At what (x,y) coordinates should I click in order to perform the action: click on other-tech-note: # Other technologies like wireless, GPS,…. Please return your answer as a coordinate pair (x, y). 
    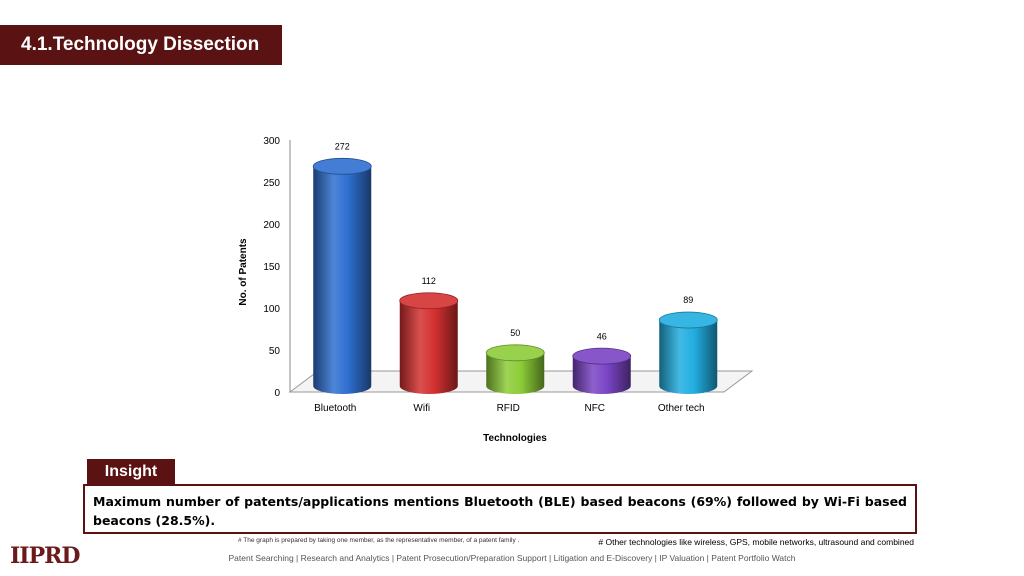
    Looking at the image, I should click on (756, 542).